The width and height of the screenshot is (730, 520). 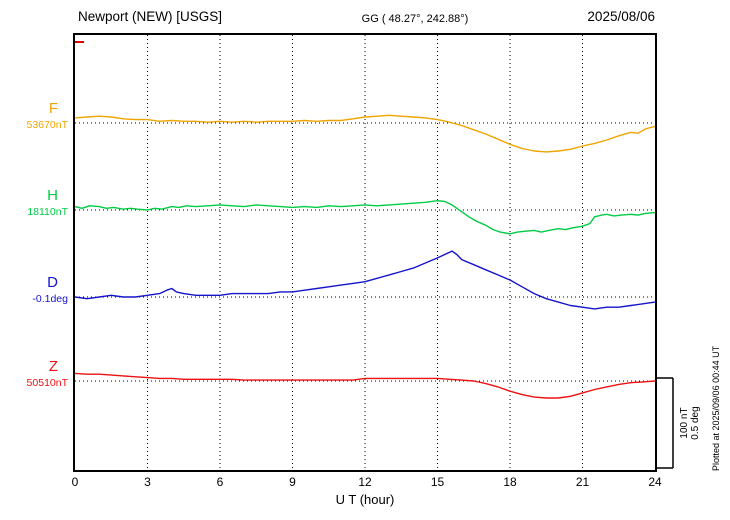 What do you see at coordinates (150, 16) in the screenshot?
I see `station-title: Newport (NEW) [USGS]` at bounding box center [150, 16].